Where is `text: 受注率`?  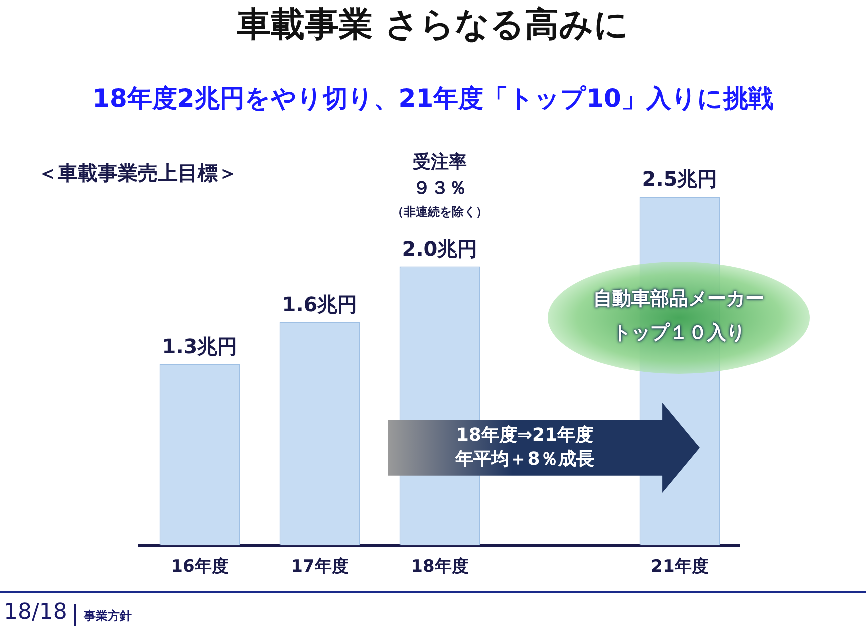 text: 受注率 is located at coordinates (440, 162).